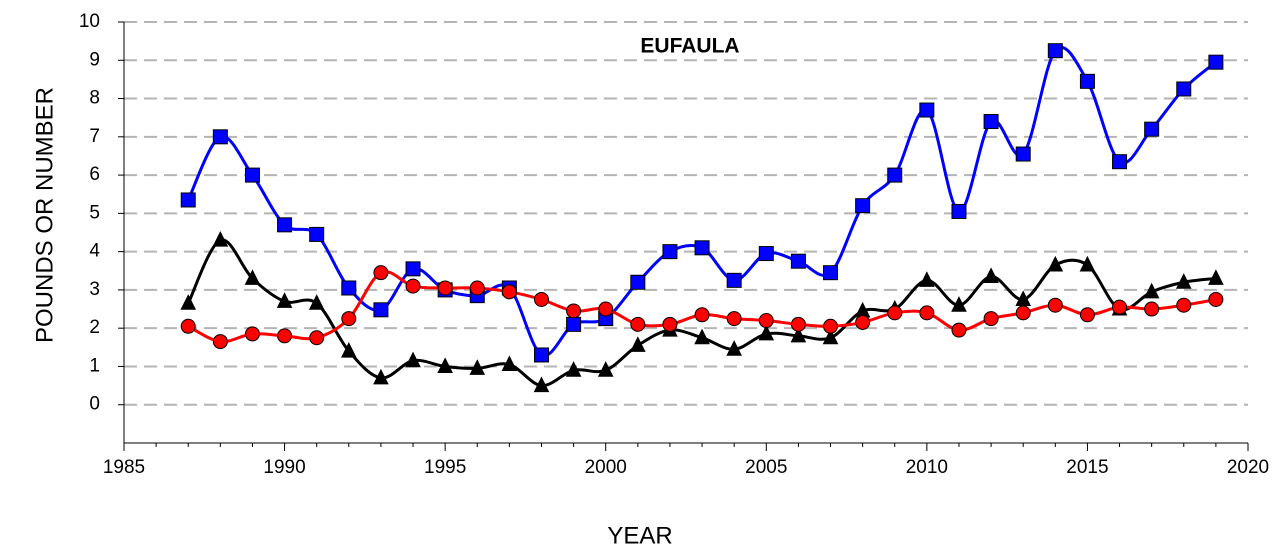 Image resolution: width=1280 pixels, height=552 pixels. I want to click on y-tick-label: 7, so click(94, 136).